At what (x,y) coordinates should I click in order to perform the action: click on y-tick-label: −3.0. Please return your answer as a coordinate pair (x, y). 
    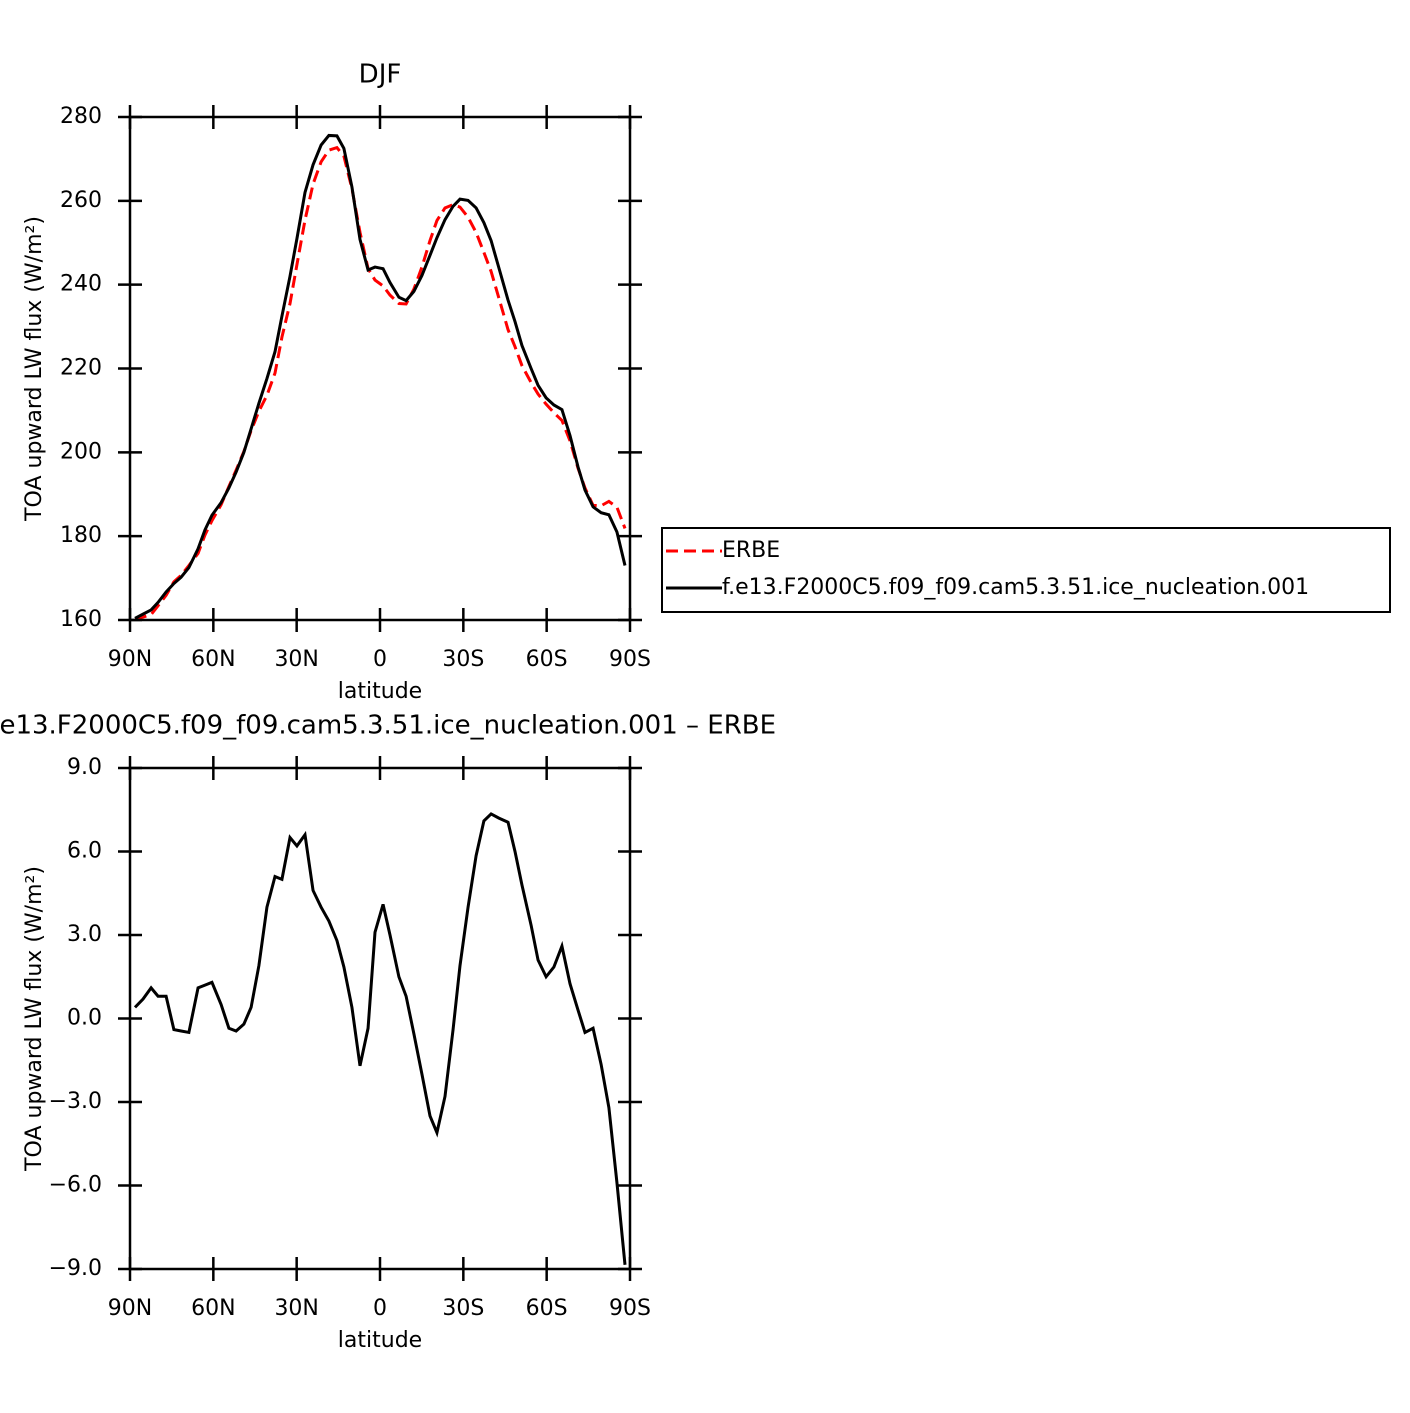
    Looking at the image, I should click on (75, 1101).